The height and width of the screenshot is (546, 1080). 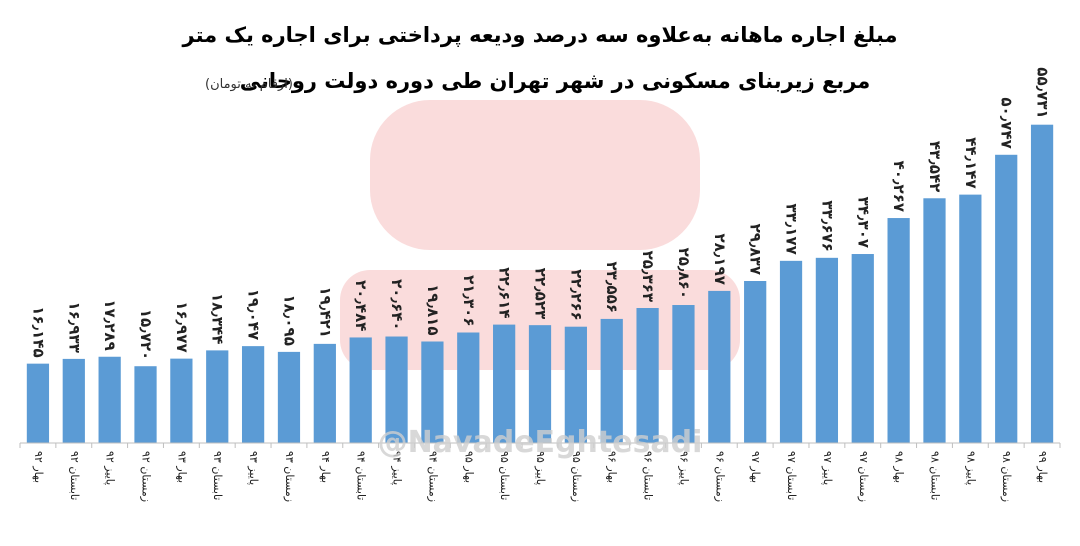 What do you see at coordinates (971, 162) in the screenshot?
I see `value-label: ۴۴٫۱۴۷` at bounding box center [971, 162].